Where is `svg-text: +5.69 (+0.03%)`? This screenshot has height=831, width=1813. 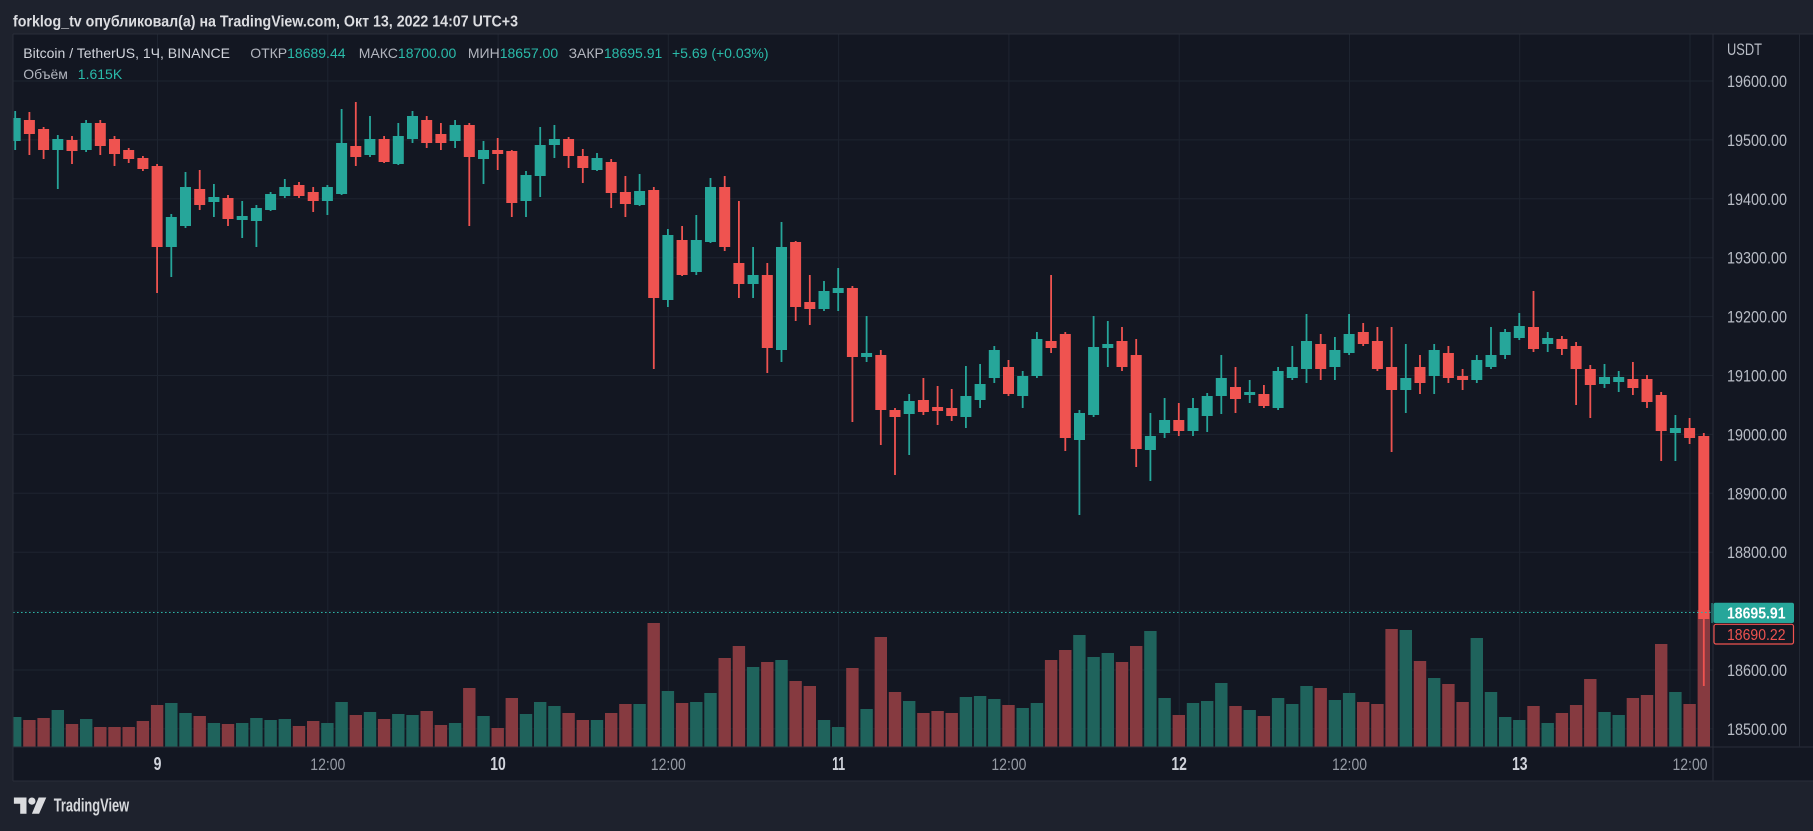
svg-text: +5.69 (+0.03%) is located at coordinates (720, 53).